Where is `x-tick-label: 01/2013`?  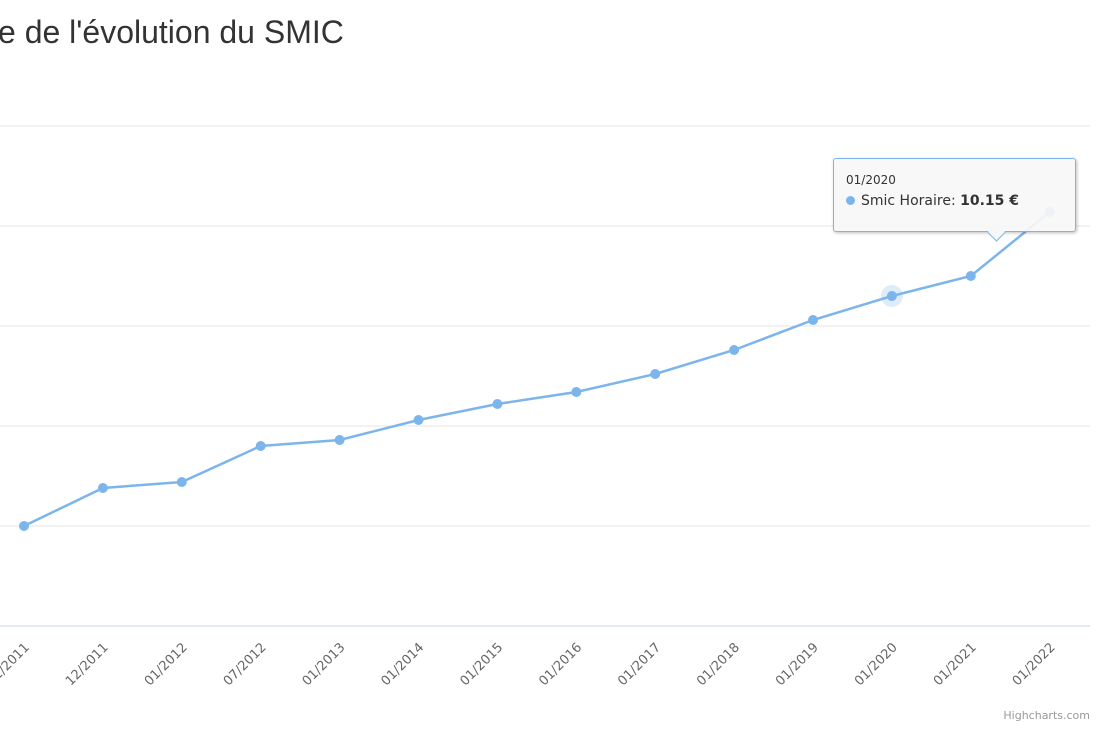 x-tick-label: 01/2013 is located at coordinates (324, 664).